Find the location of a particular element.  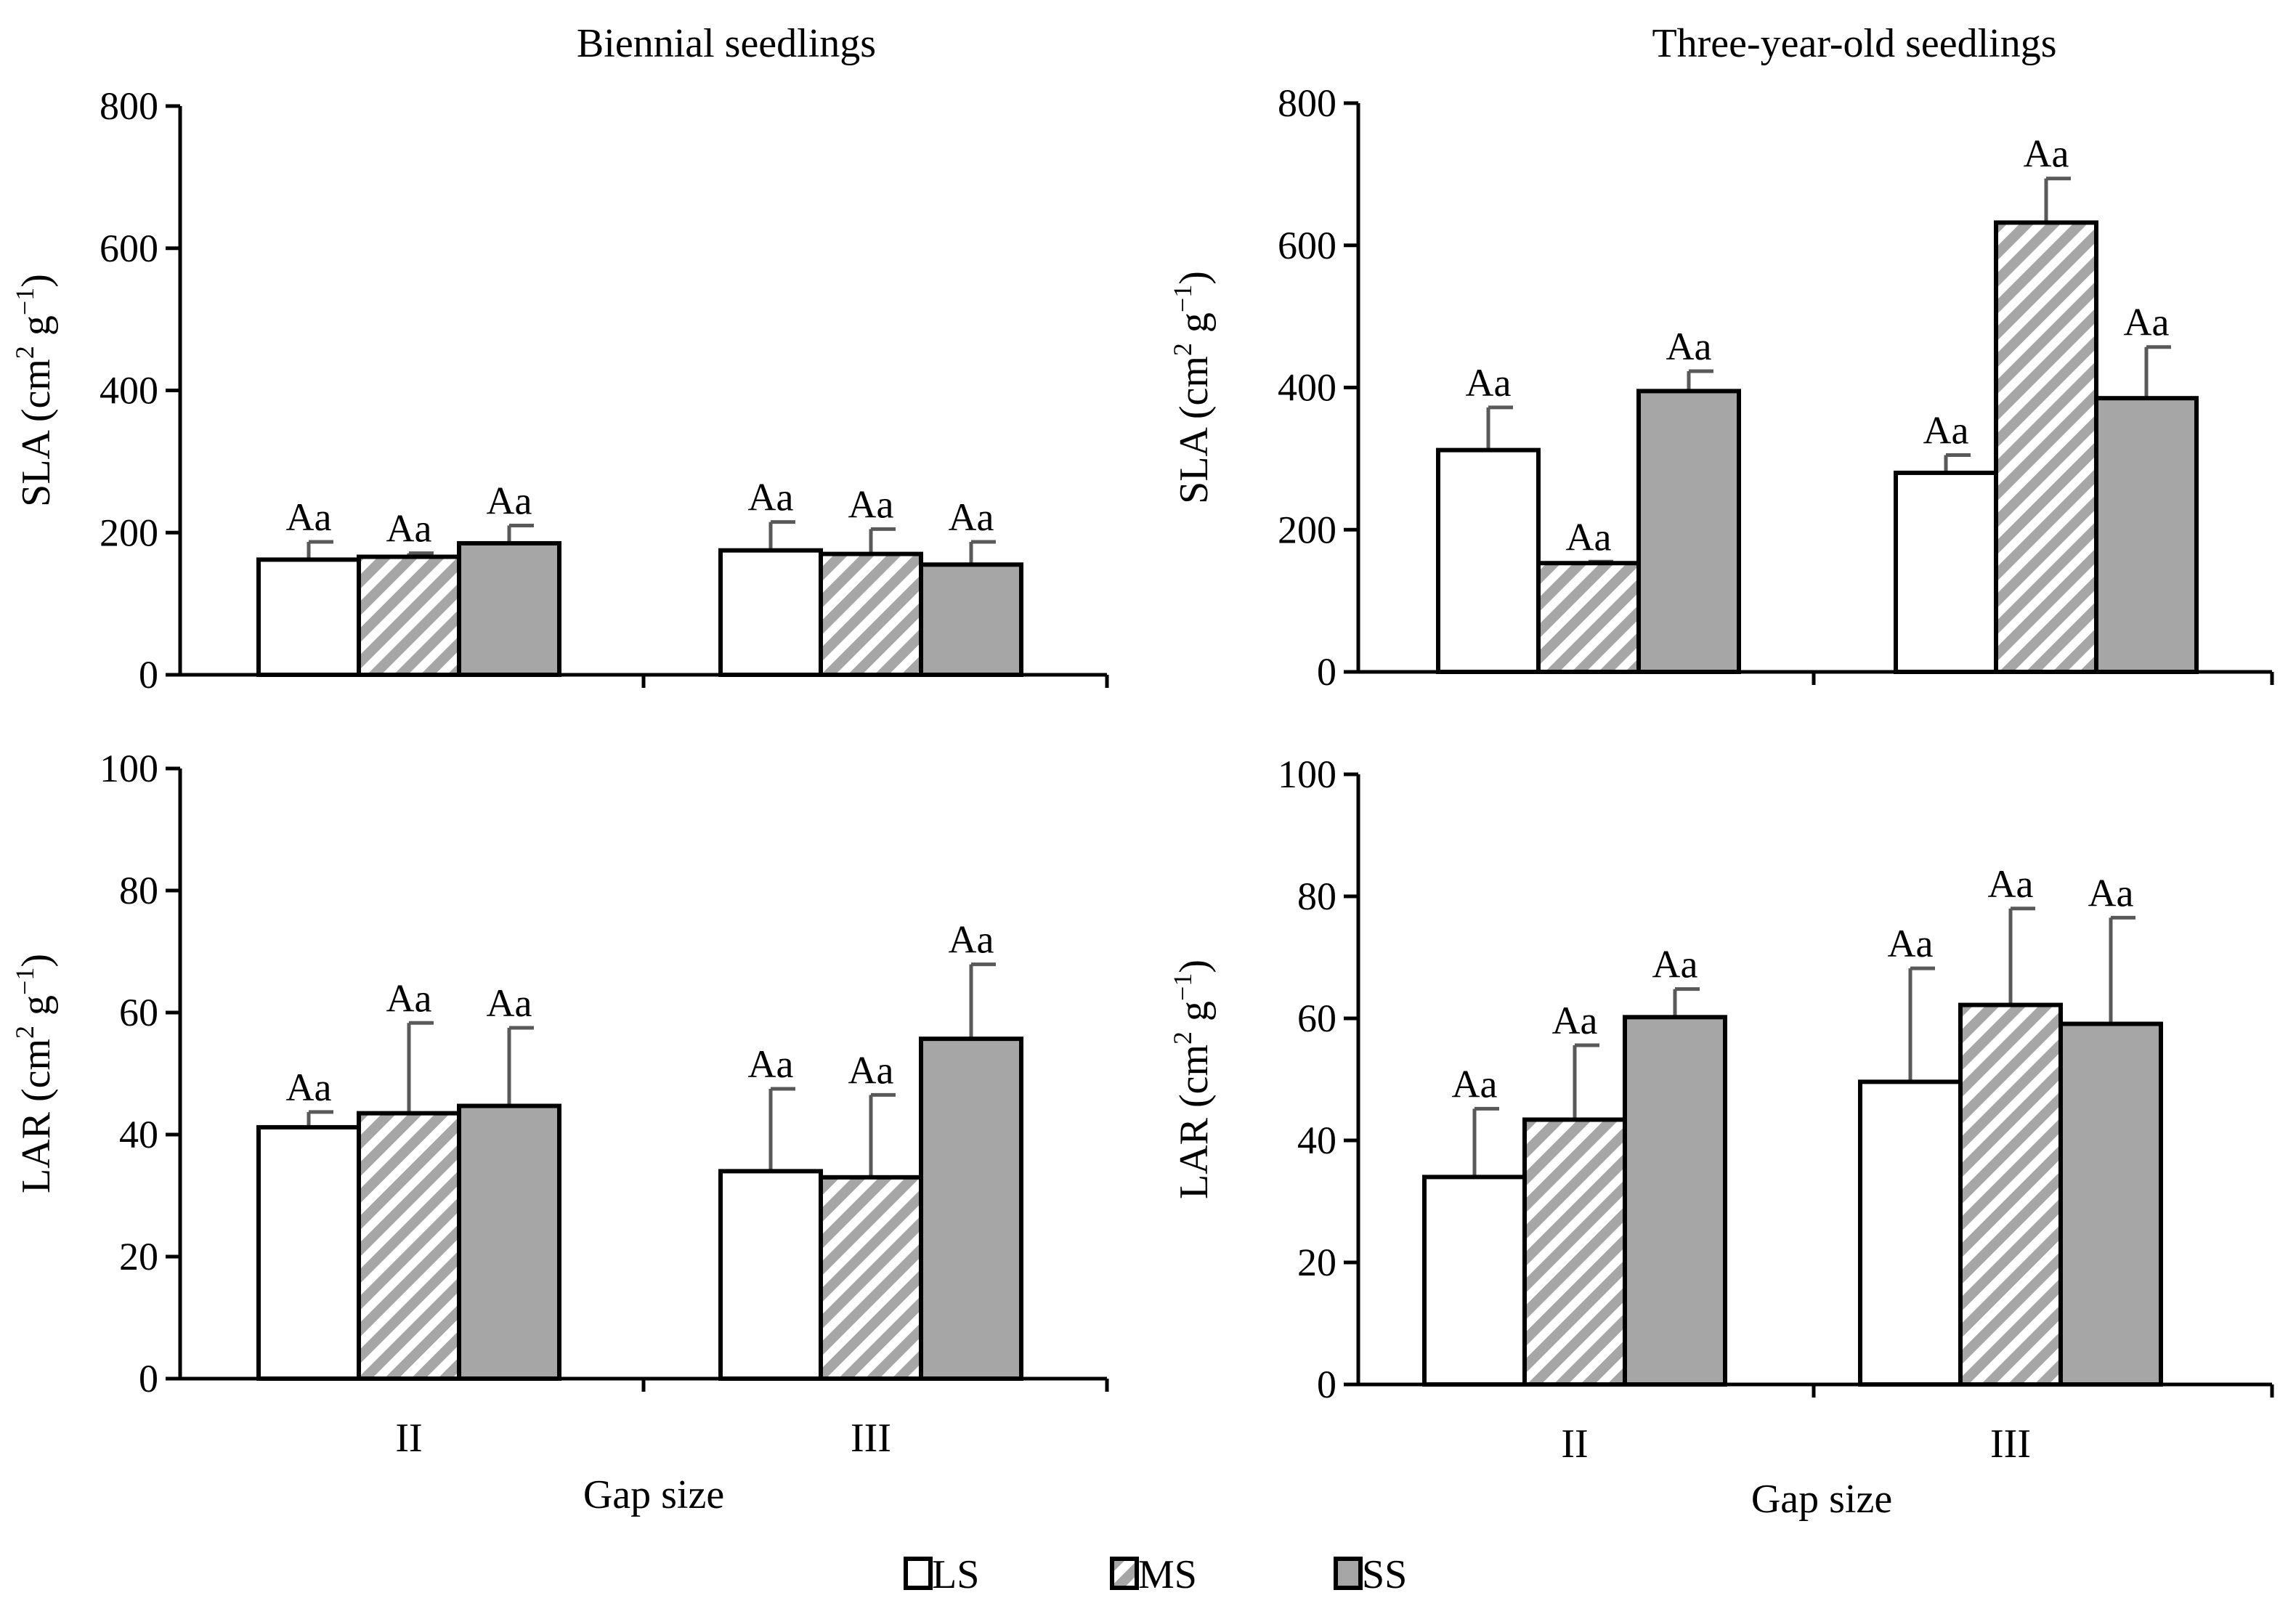

legend: LS MS SS is located at coordinates (1155, 1574).